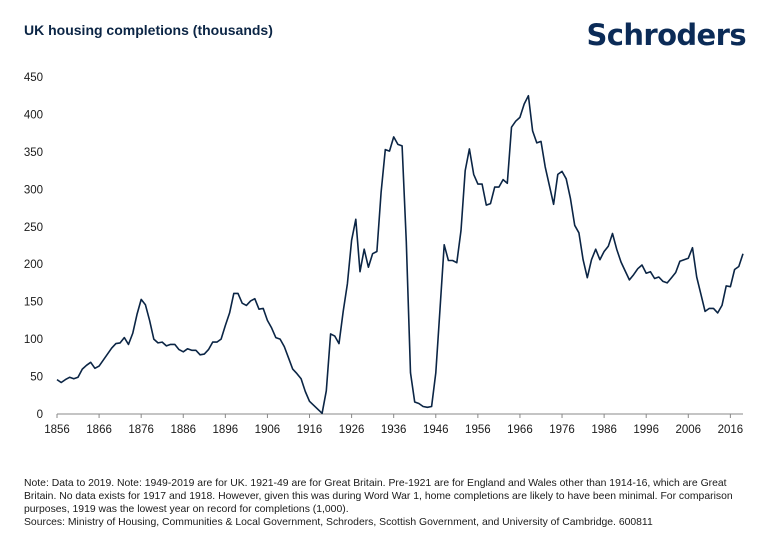 The image size is (770, 557). Describe the element at coordinates (33, 78) in the screenshot. I see `y-tick-label: 450` at that location.